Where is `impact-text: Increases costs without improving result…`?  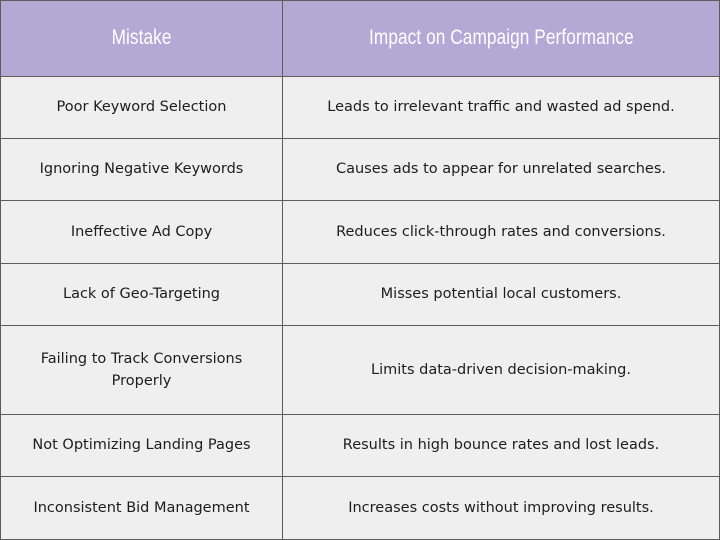 impact-text: Increases costs without improving result… is located at coordinates (501, 507).